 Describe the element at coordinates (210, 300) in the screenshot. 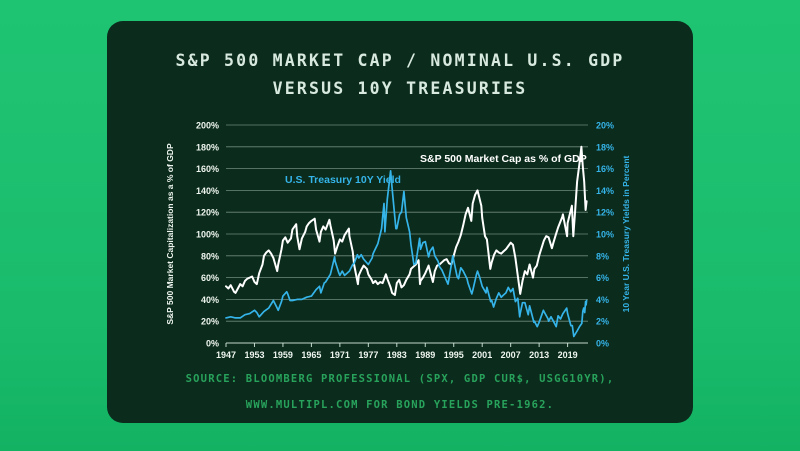

I see `left-tick-label: 40%` at that location.